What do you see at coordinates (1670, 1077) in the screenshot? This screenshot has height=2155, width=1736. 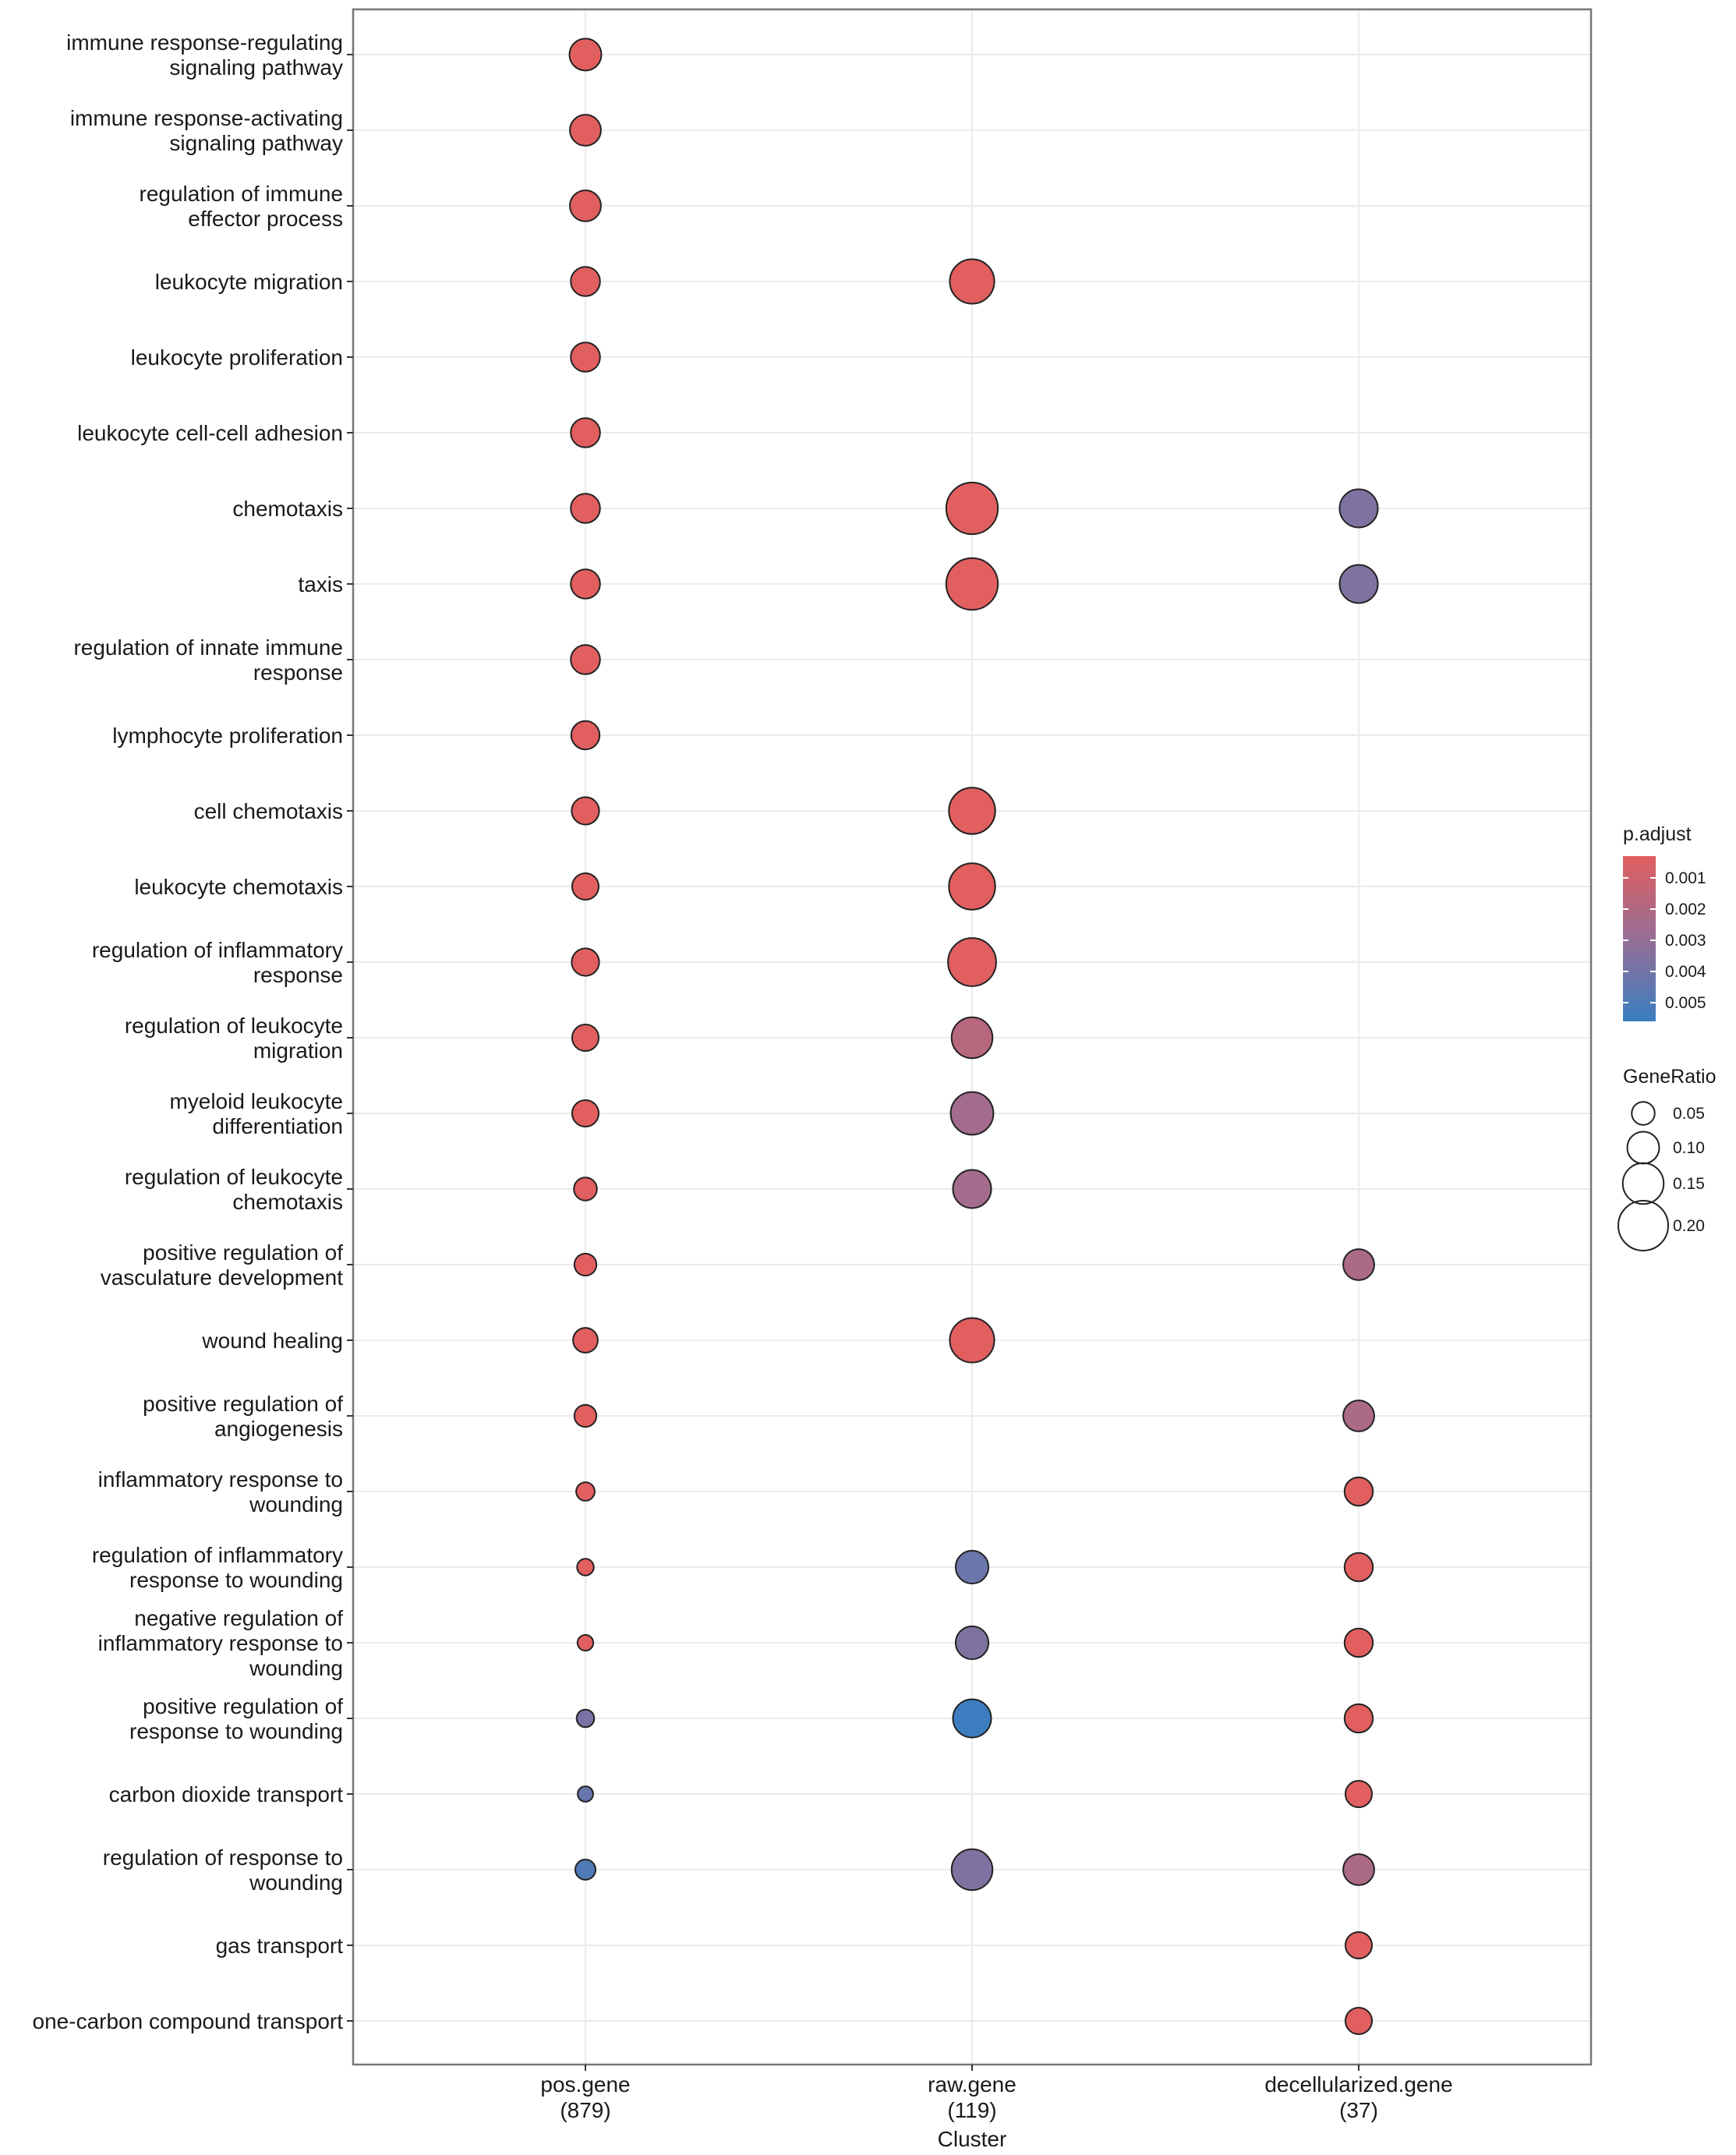 I see `legend-title: GeneRatio` at bounding box center [1670, 1077].